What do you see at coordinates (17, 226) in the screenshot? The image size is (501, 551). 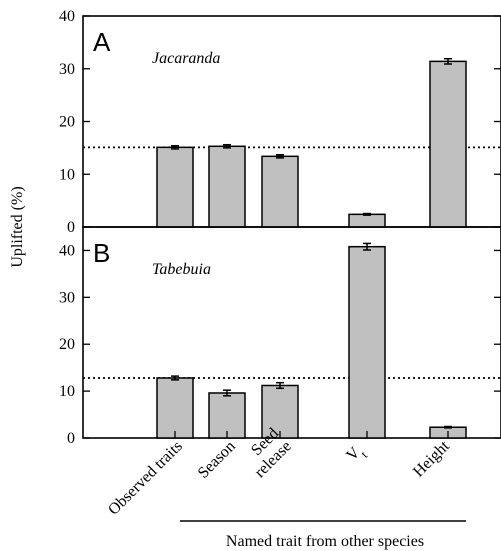 I see `y-axis-label: Uplifted (%)` at bounding box center [17, 226].